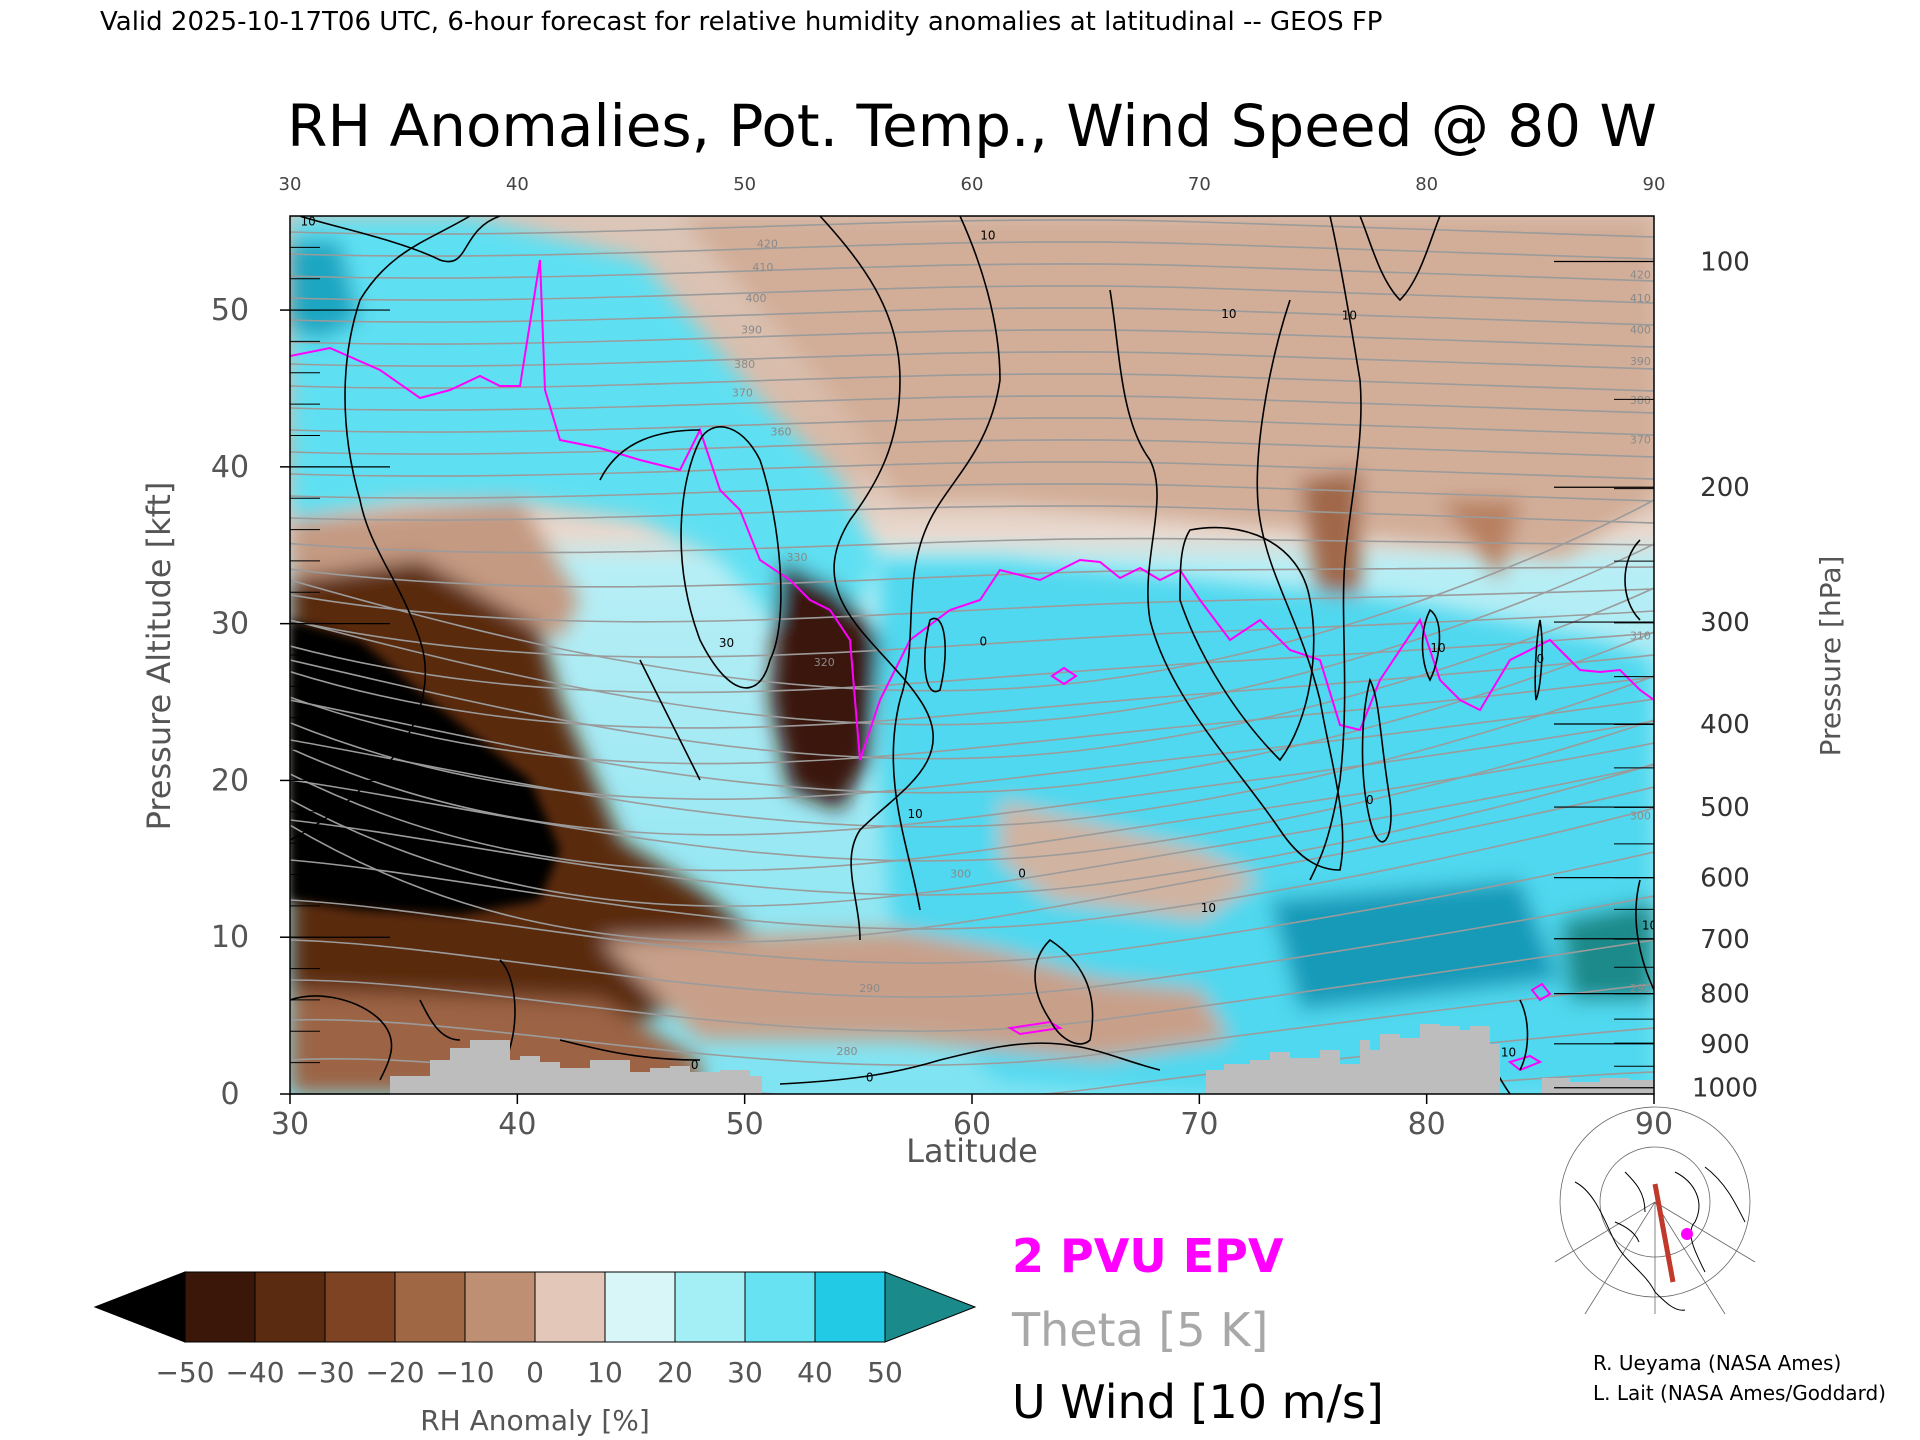  What do you see at coordinates (745, 1124) in the screenshot?
I see `x-tick-label: 50` at bounding box center [745, 1124].